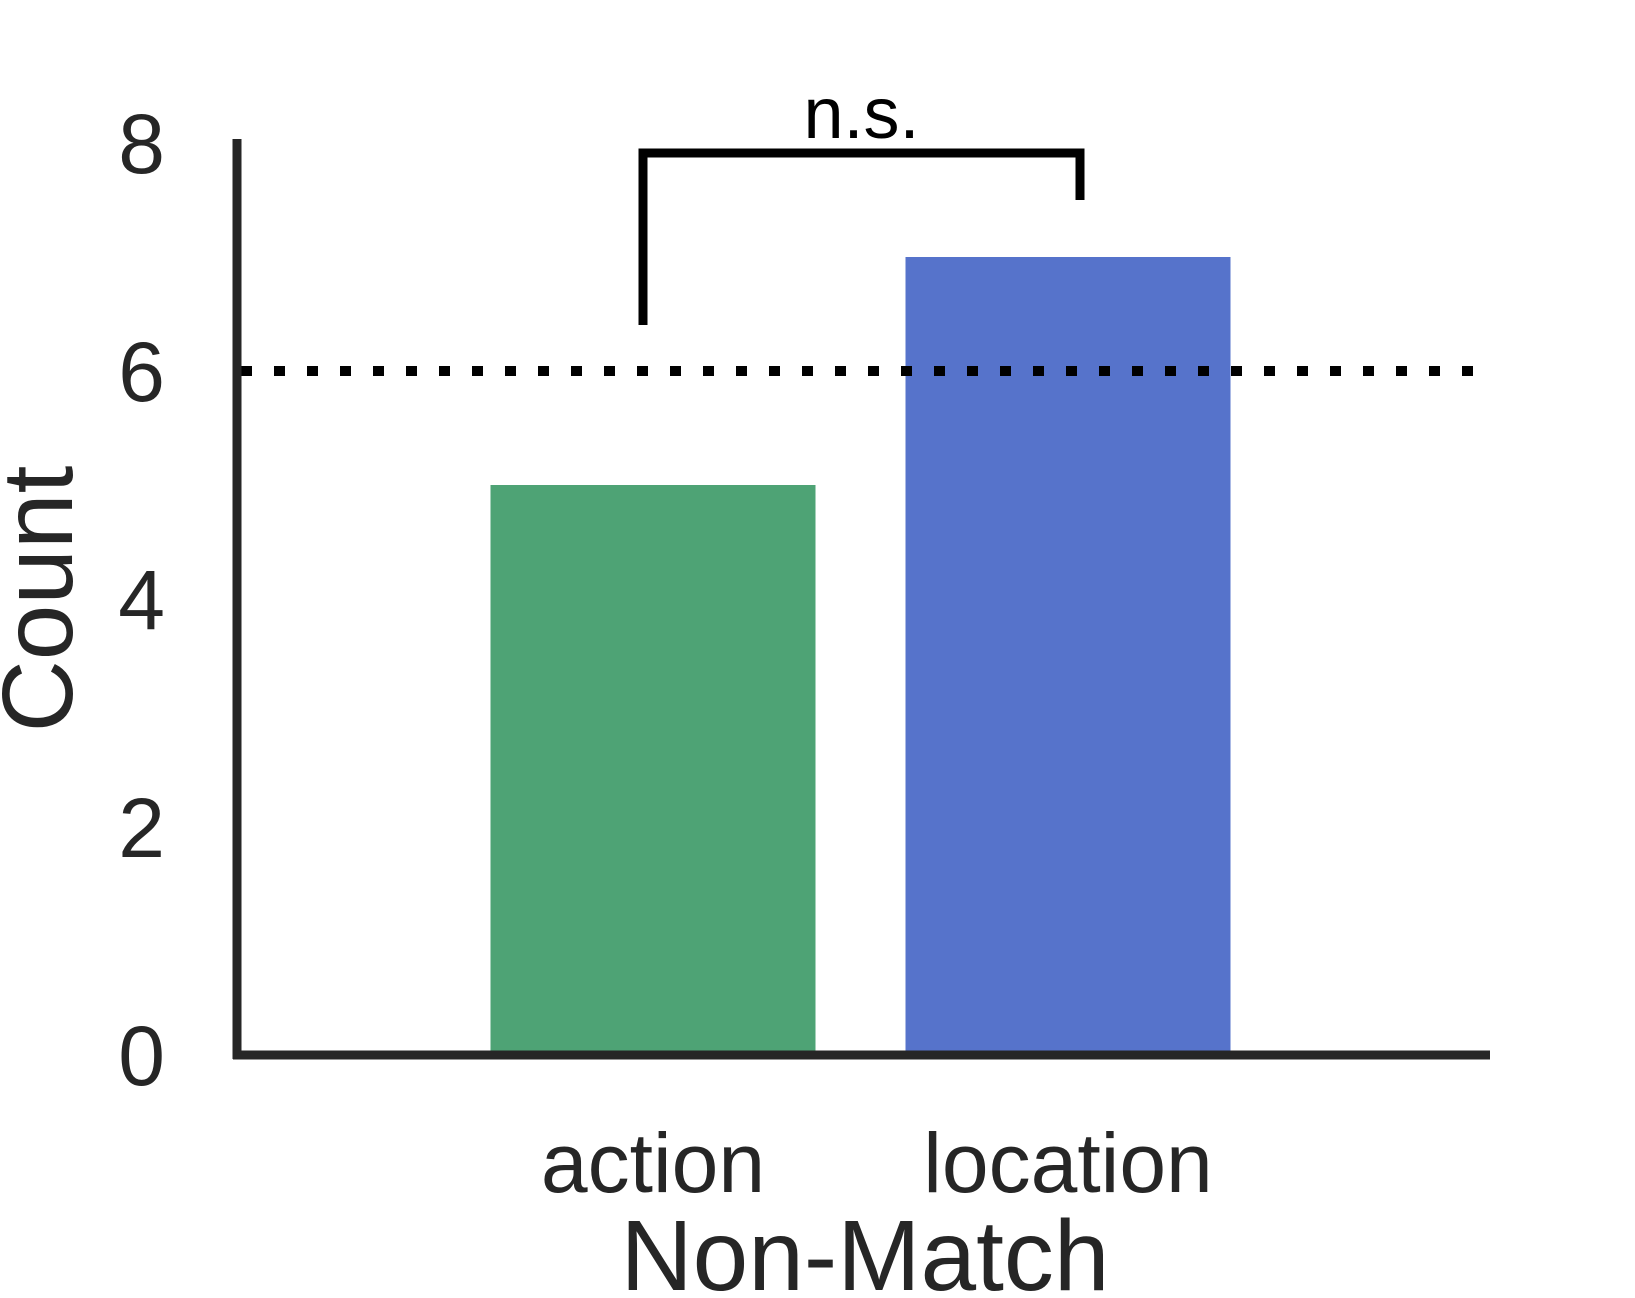 The image size is (1635, 1298). Describe the element at coordinates (653, 770) in the screenshot. I see `bar-action` at that location.